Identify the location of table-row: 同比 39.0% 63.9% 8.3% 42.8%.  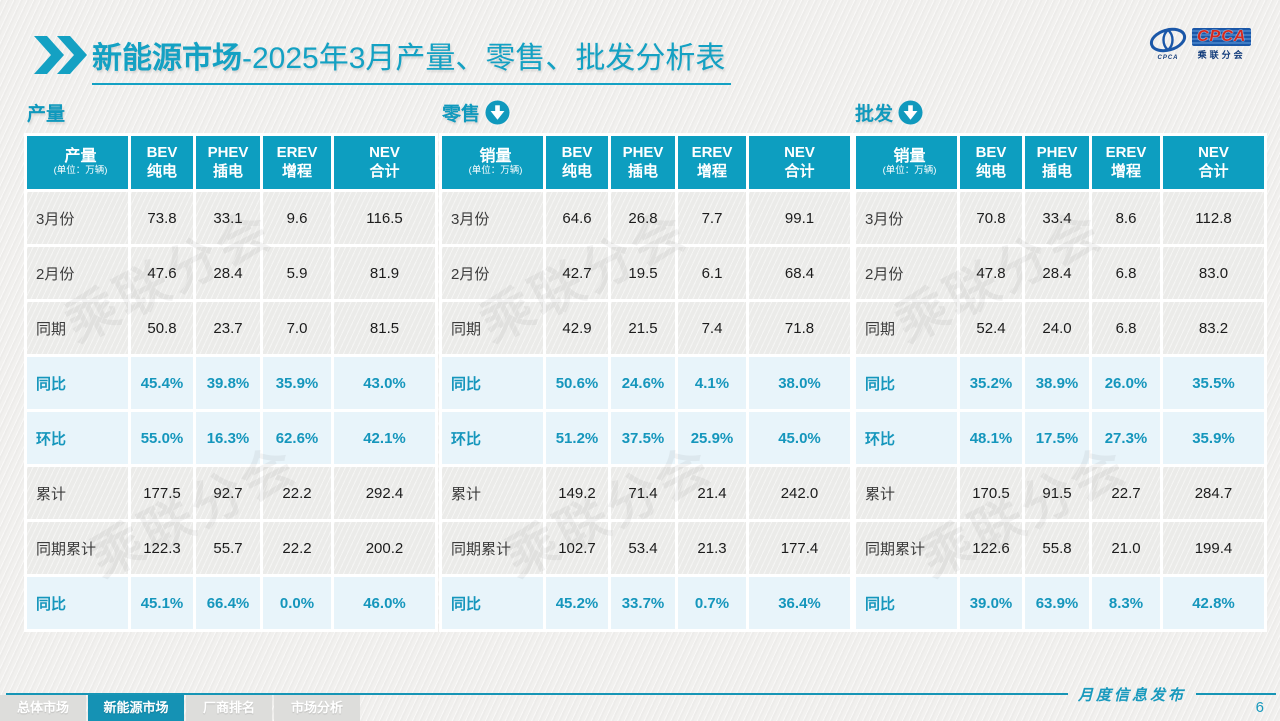
(1060, 603).